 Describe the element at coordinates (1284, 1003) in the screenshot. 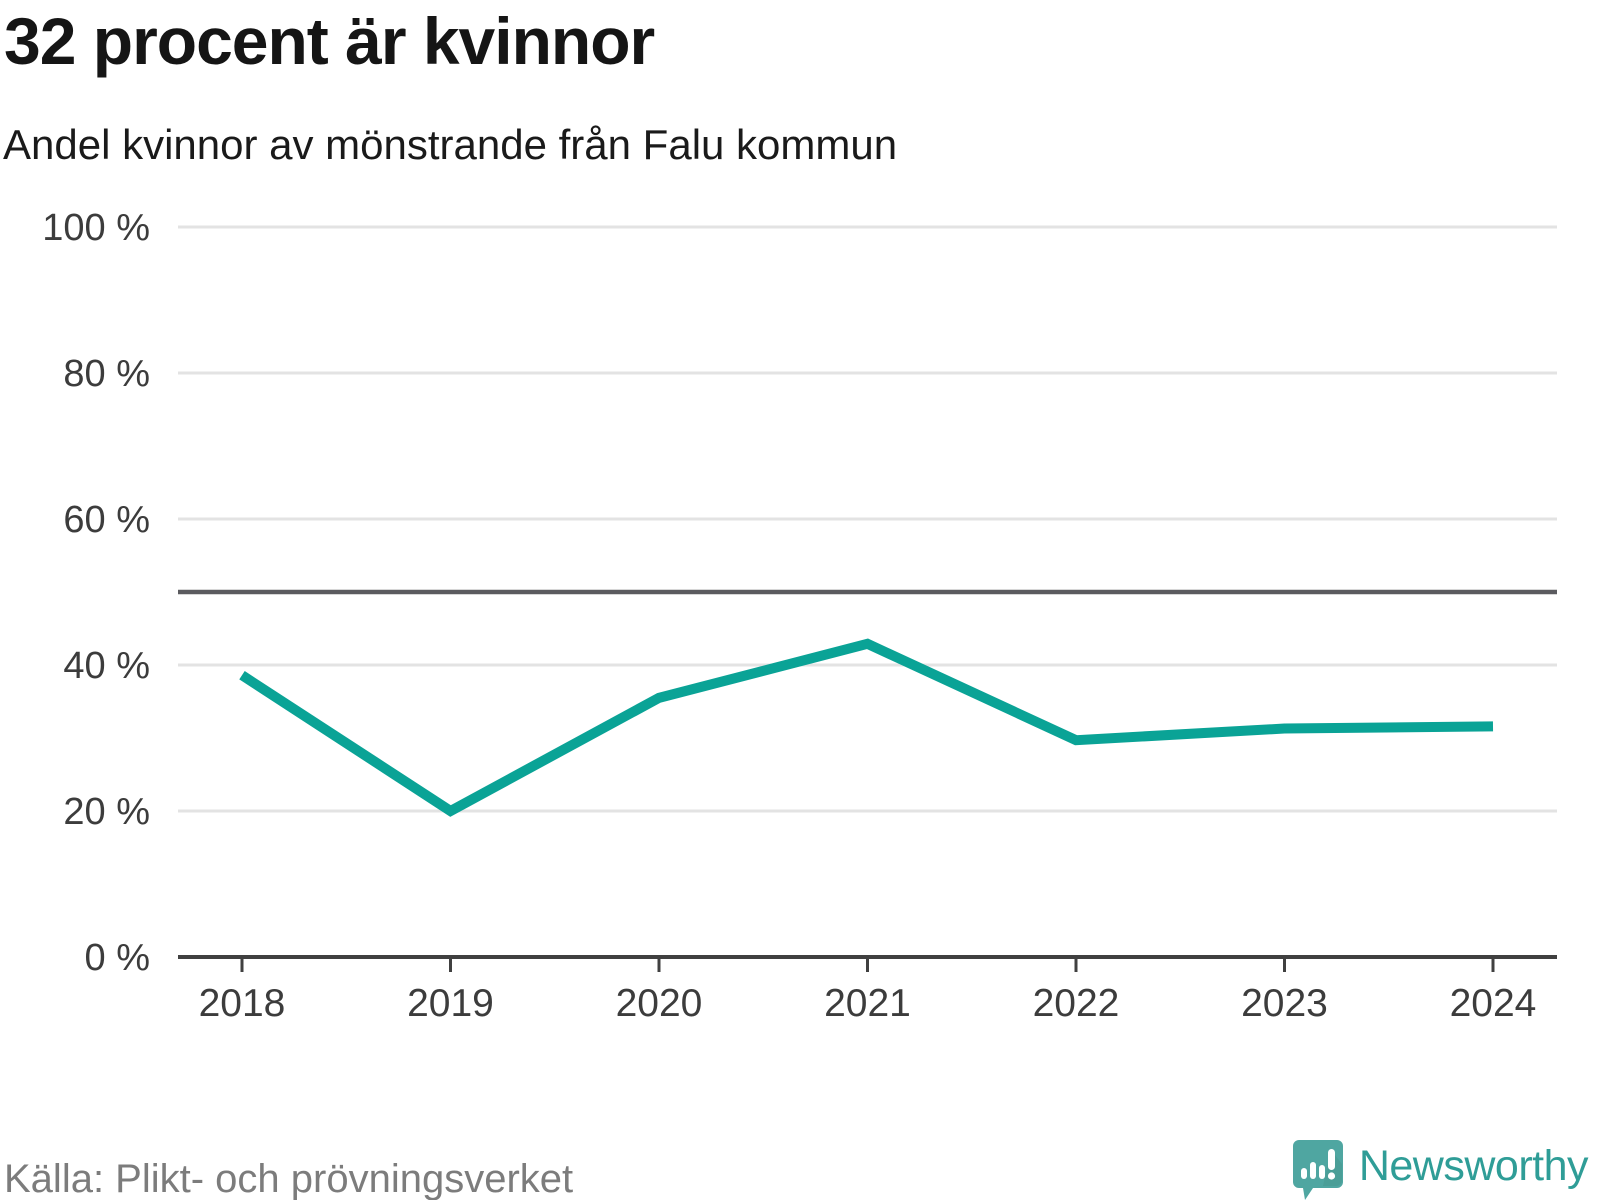

I see `x-axis-label: 2023` at that location.